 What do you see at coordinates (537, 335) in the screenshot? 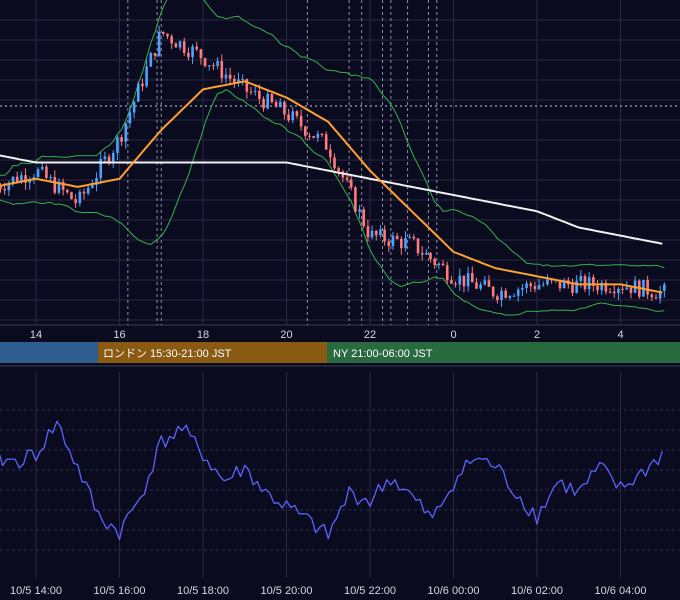
I see `price-x-tick-label: 2` at bounding box center [537, 335].